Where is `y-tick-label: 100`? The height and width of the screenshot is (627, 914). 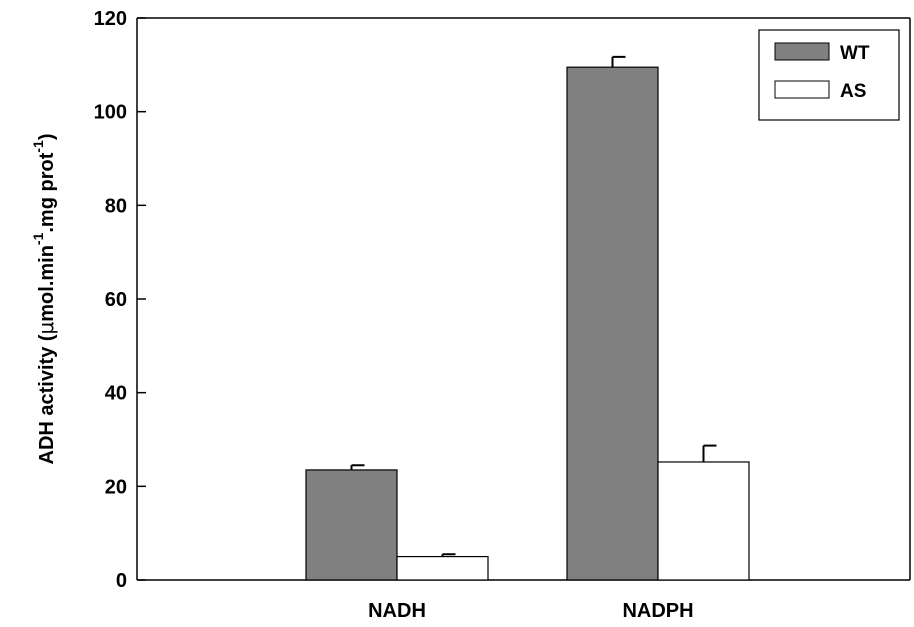 y-tick-label: 100 is located at coordinates (110, 113).